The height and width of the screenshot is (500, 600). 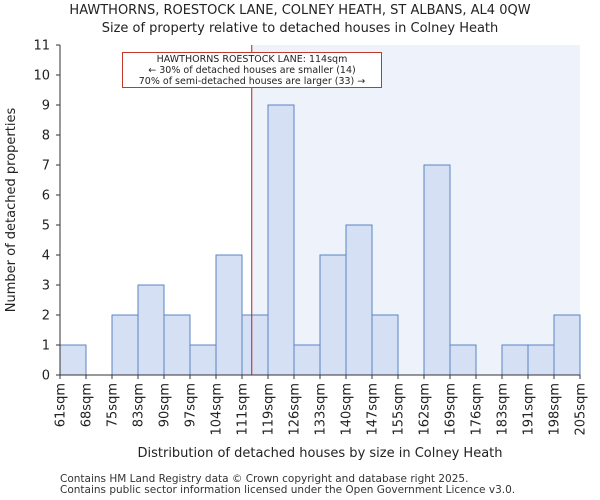 I want to click on x-tick-label: 169sqm, so click(x=451, y=409).